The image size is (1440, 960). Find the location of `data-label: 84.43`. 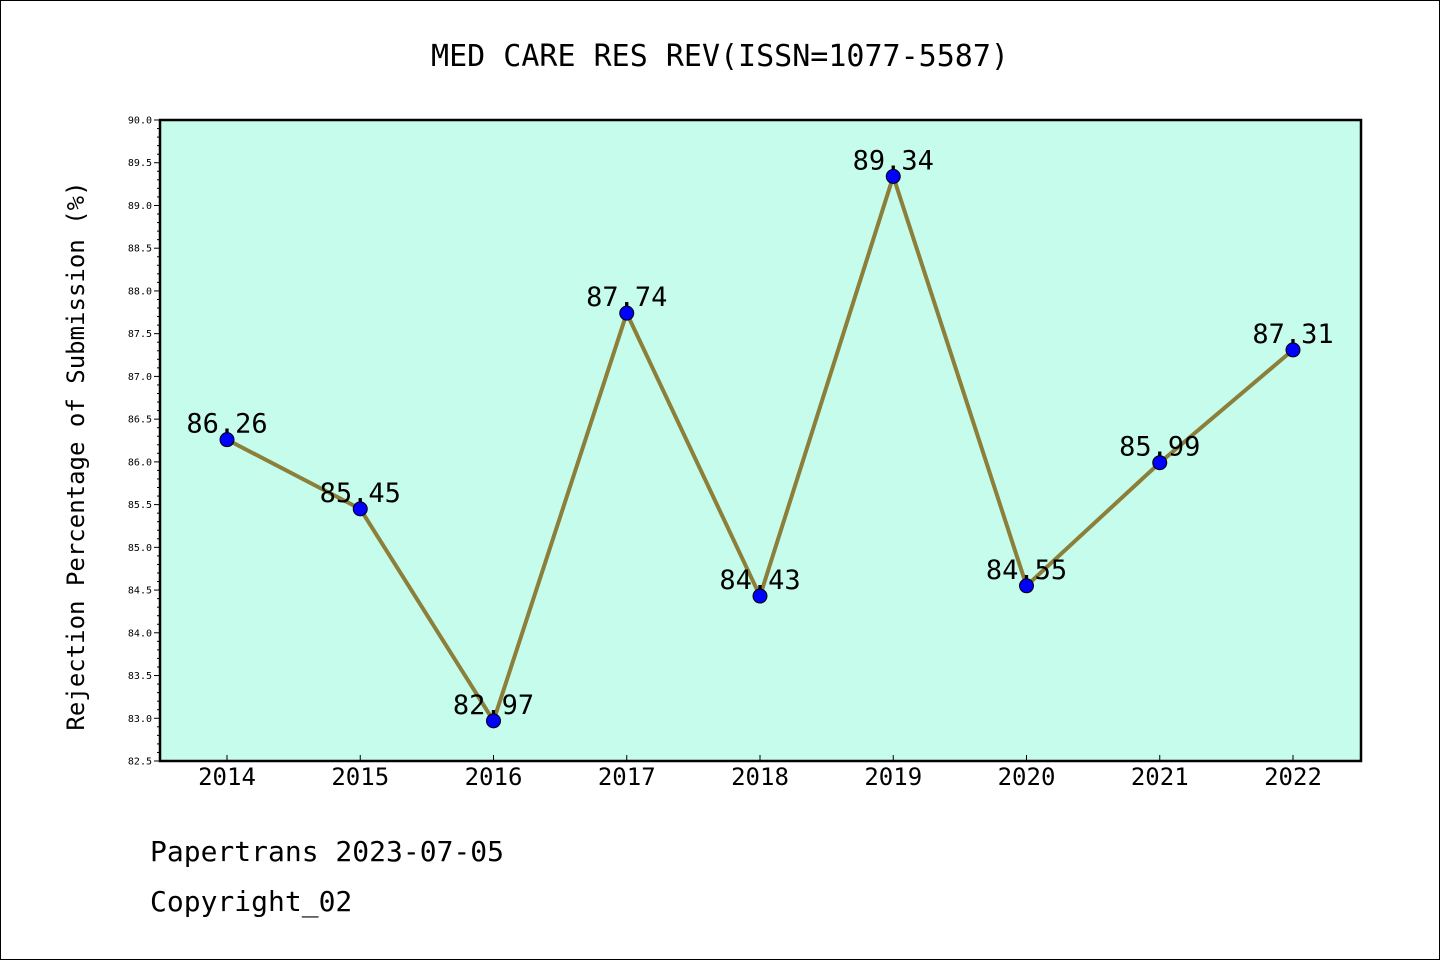

data-label: 84.43 is located at coordinates (759, 580).